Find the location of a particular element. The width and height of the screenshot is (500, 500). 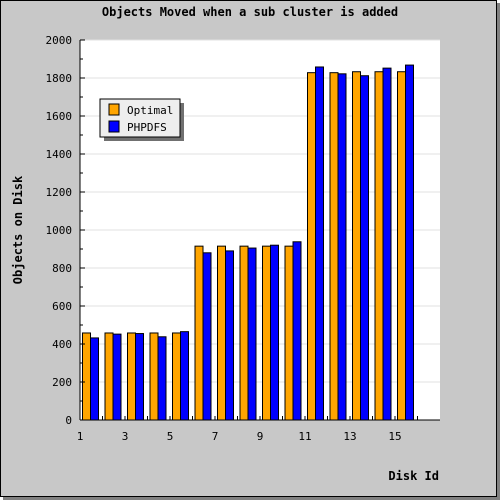

y-tick-label: 1400 is located at coordinates (59, 154).